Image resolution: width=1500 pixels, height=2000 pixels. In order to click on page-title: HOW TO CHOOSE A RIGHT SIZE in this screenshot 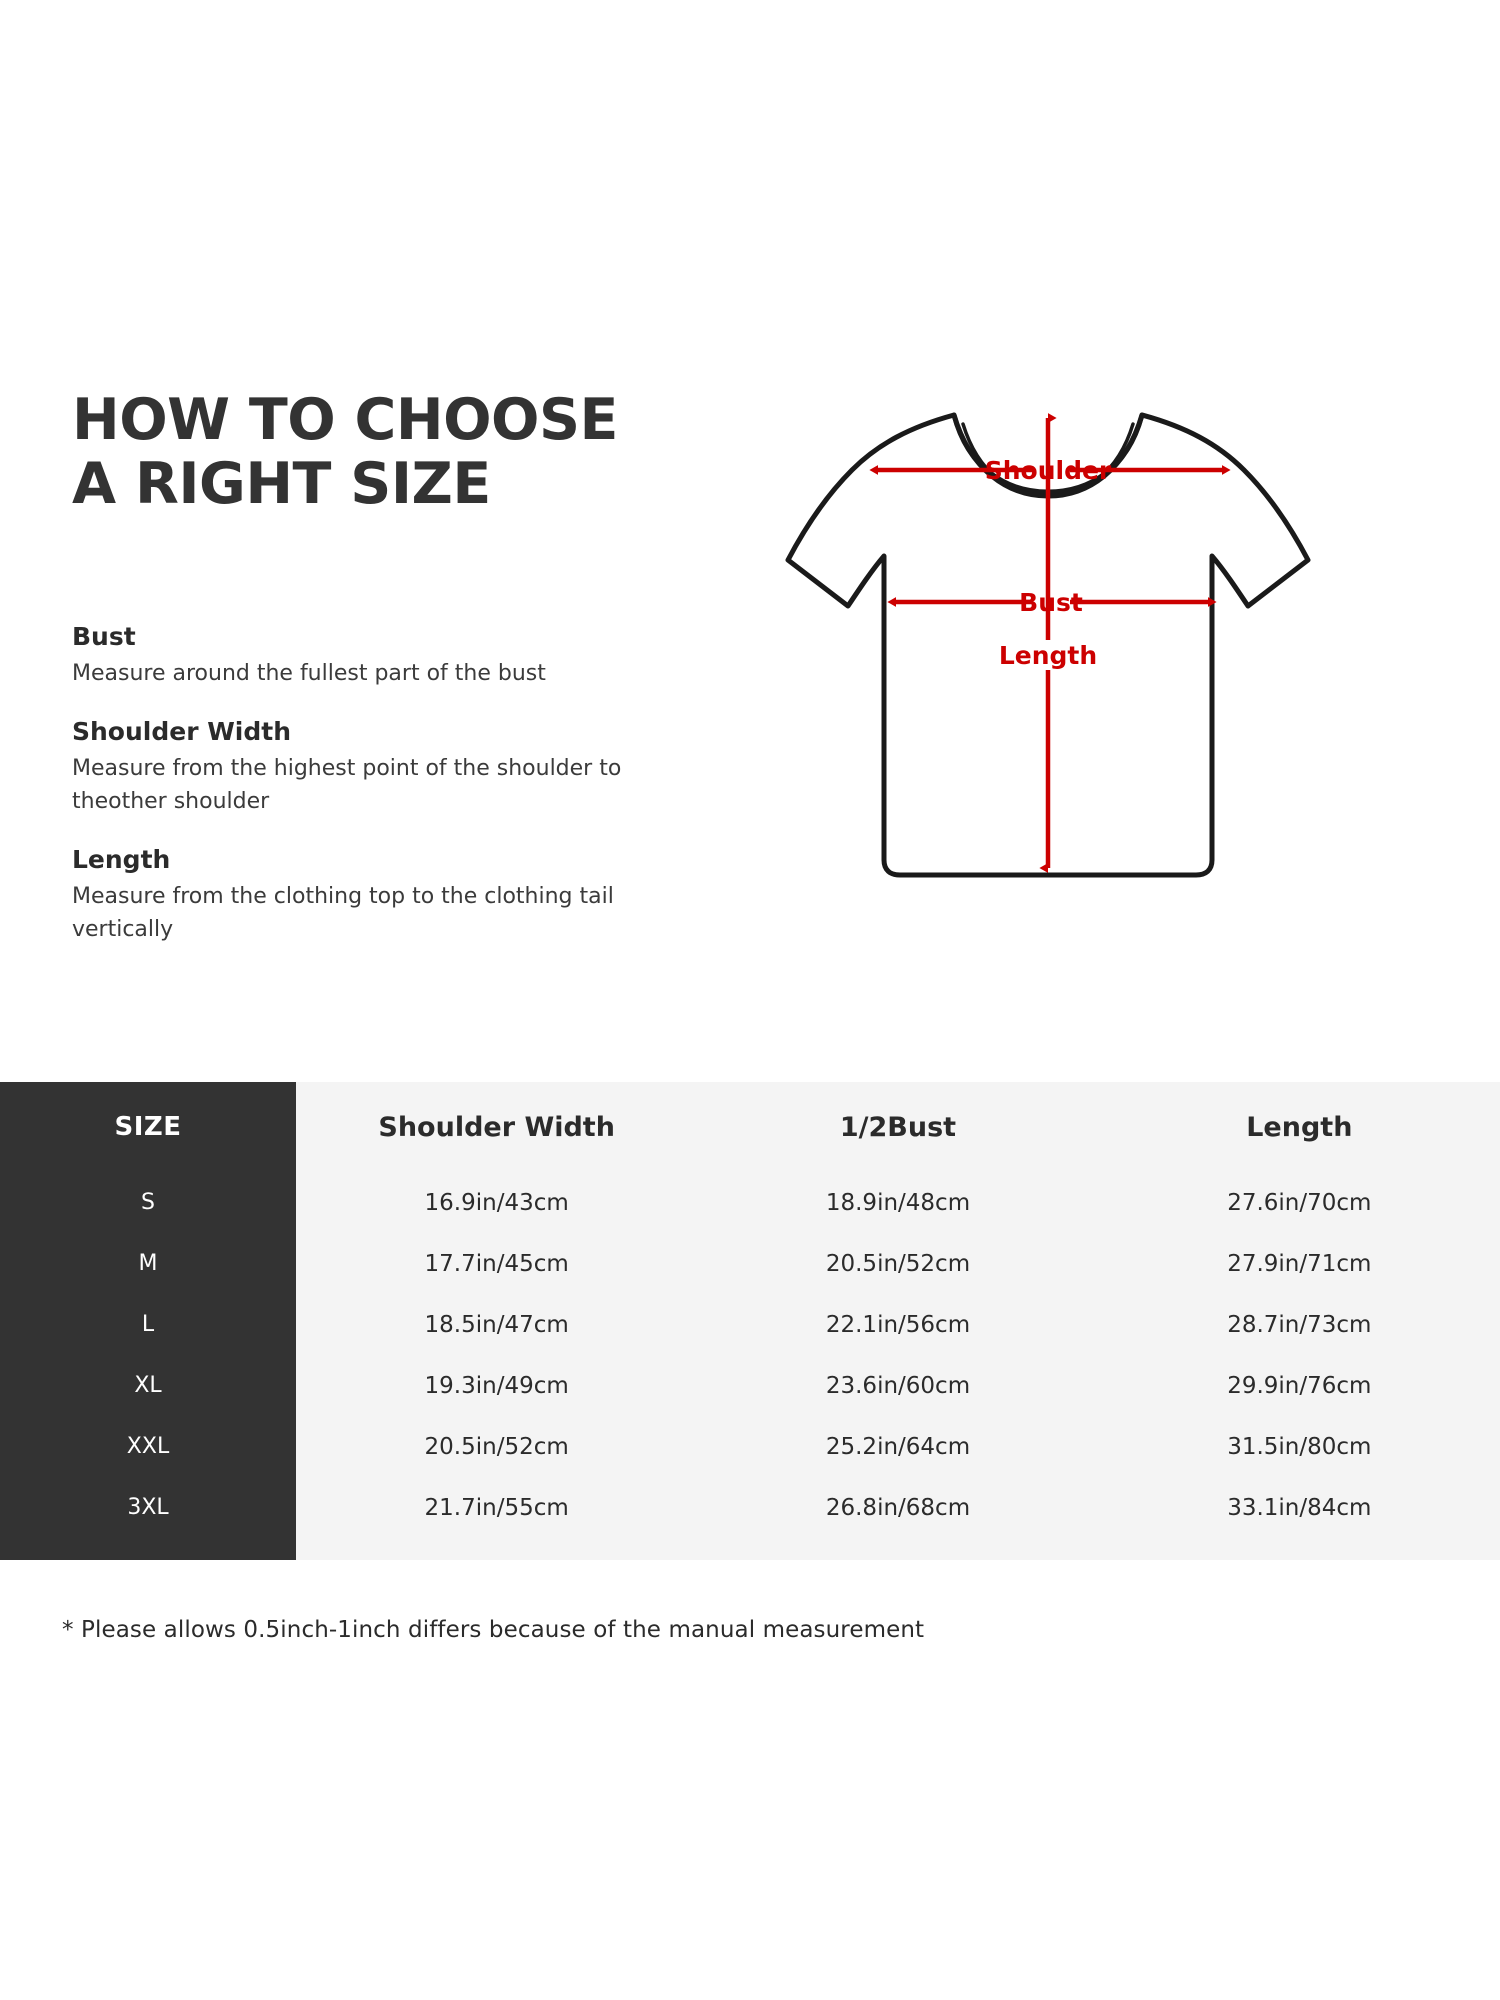, I will do `click(382, 452)`.